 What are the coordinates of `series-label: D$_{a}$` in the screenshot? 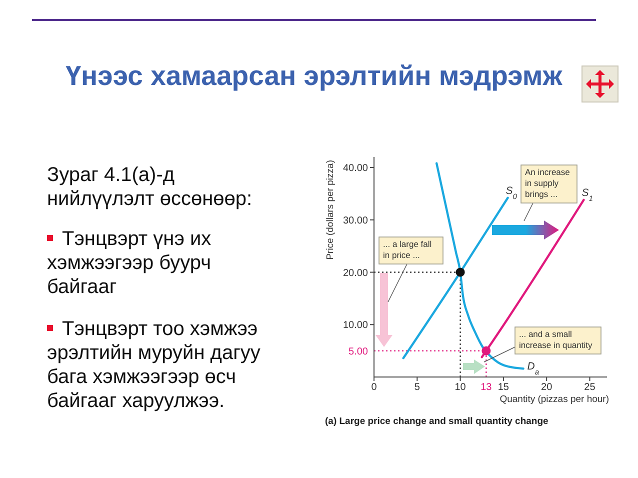 It's located at (533, 368).